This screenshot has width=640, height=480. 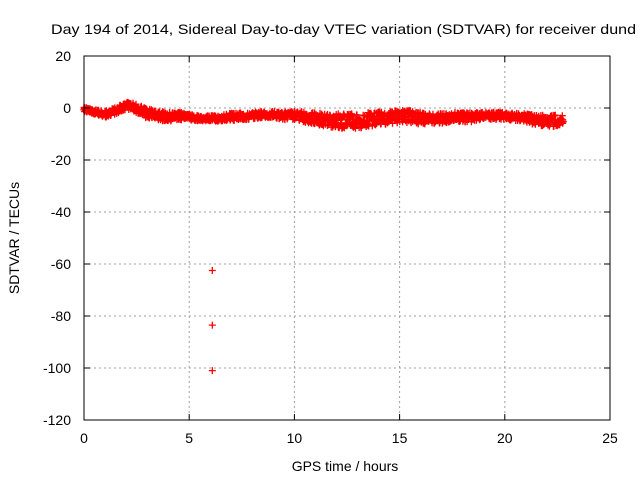 What do you see at coordinates (610, 438) in the screenshot?
I see `x-tick-label: 25` at bounding box center [610, 438].